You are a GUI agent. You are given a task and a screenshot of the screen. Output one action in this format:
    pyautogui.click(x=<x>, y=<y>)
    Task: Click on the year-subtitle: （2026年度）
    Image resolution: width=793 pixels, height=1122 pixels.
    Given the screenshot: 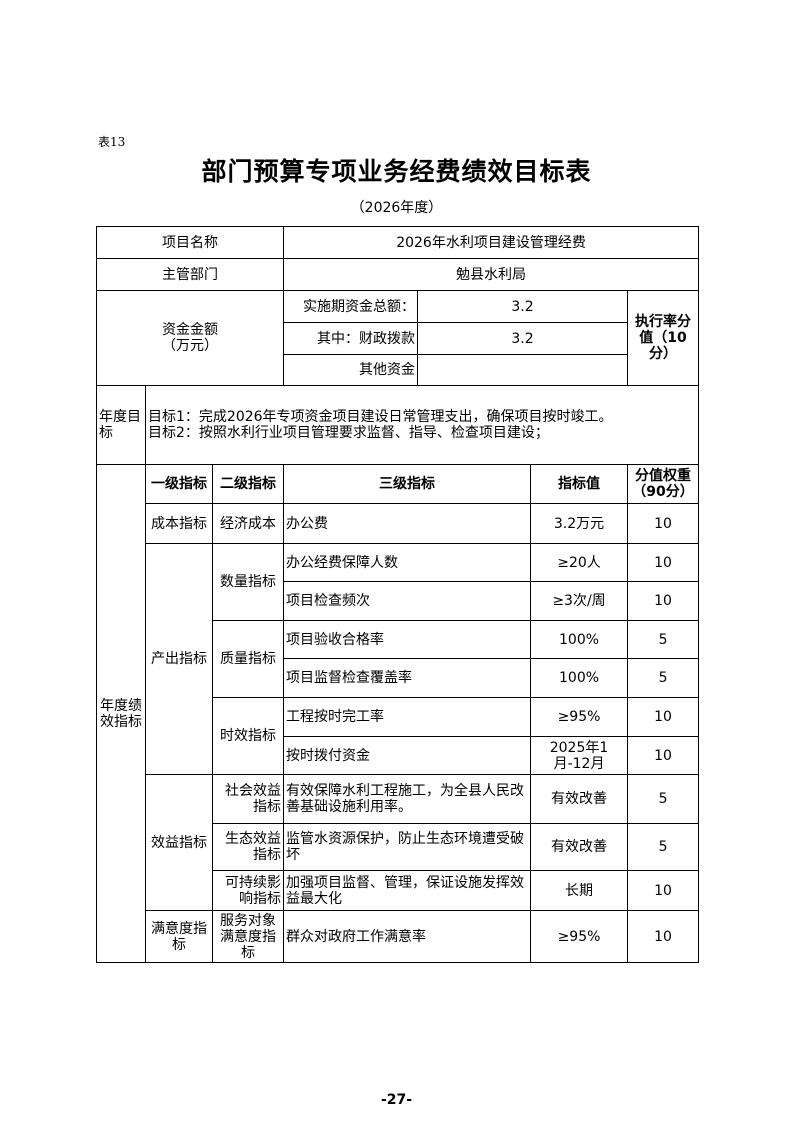 What is the action you would take?
    pyautogui.click(x=396, y=208)
    